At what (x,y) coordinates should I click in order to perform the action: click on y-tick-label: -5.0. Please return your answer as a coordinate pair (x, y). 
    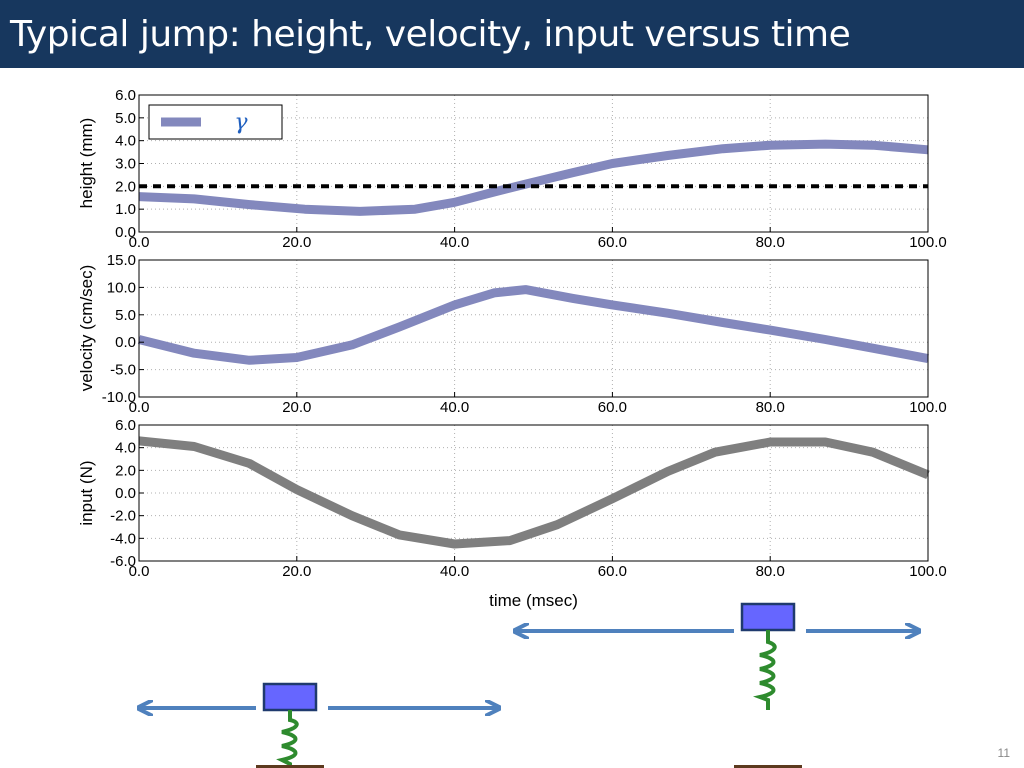
    Looking at the image, I should click on (123, 370).